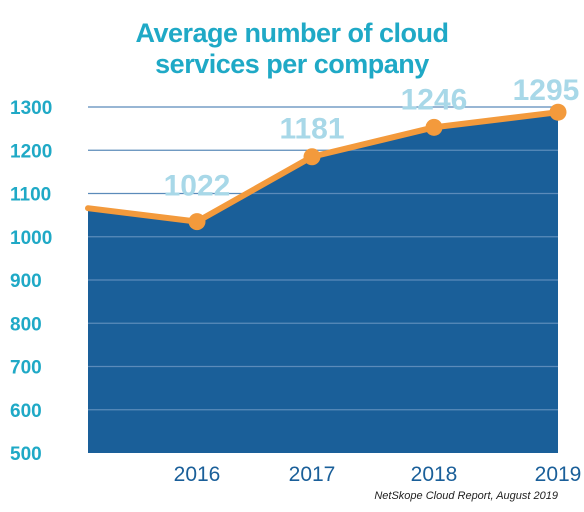 This screenshot has width=584, height=512. What do you see at coordinates (434, 99) in the screenshot?
I see `data-label-2018: 1246` at bounding box center [434, 99].